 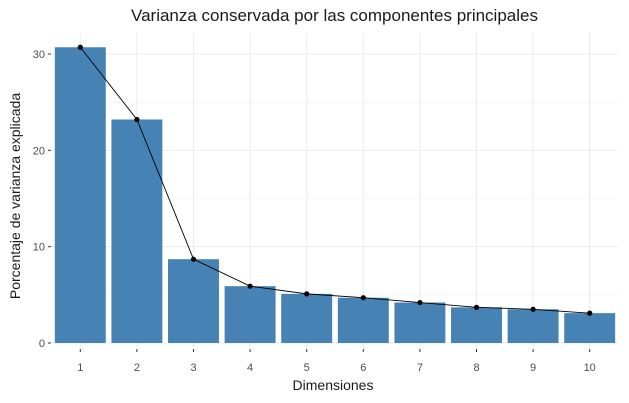 What do you see at coordinates (42, 344) in the screenshot?
I see `y-tick-label: 0` at bounding box center [42, 344].